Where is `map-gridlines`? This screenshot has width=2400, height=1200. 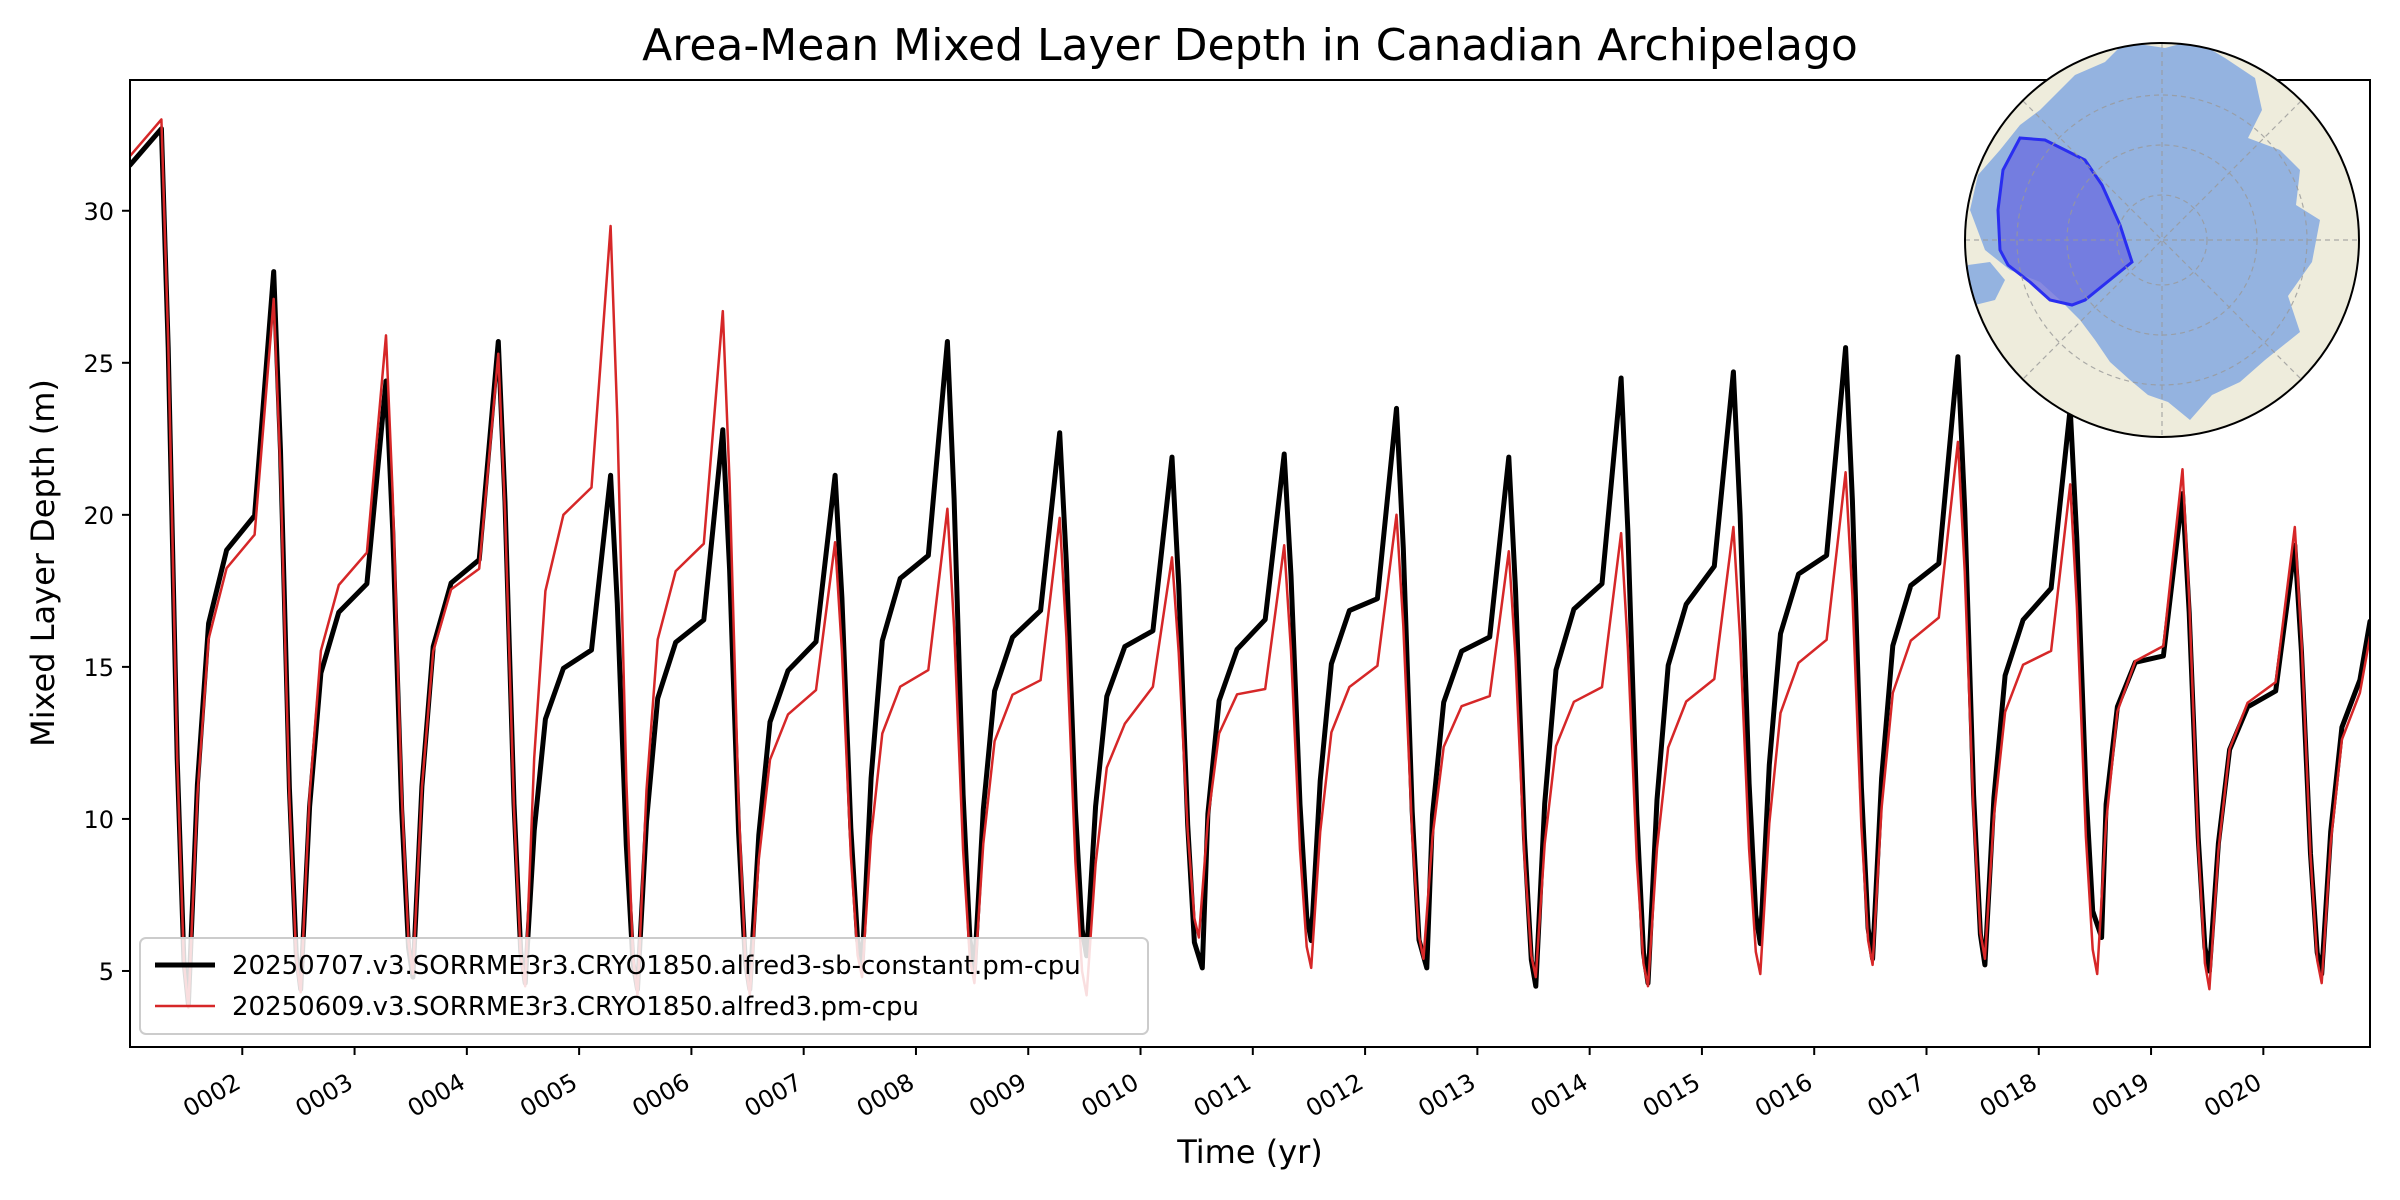
map-gridlines is located at coordinates (2162, 240).